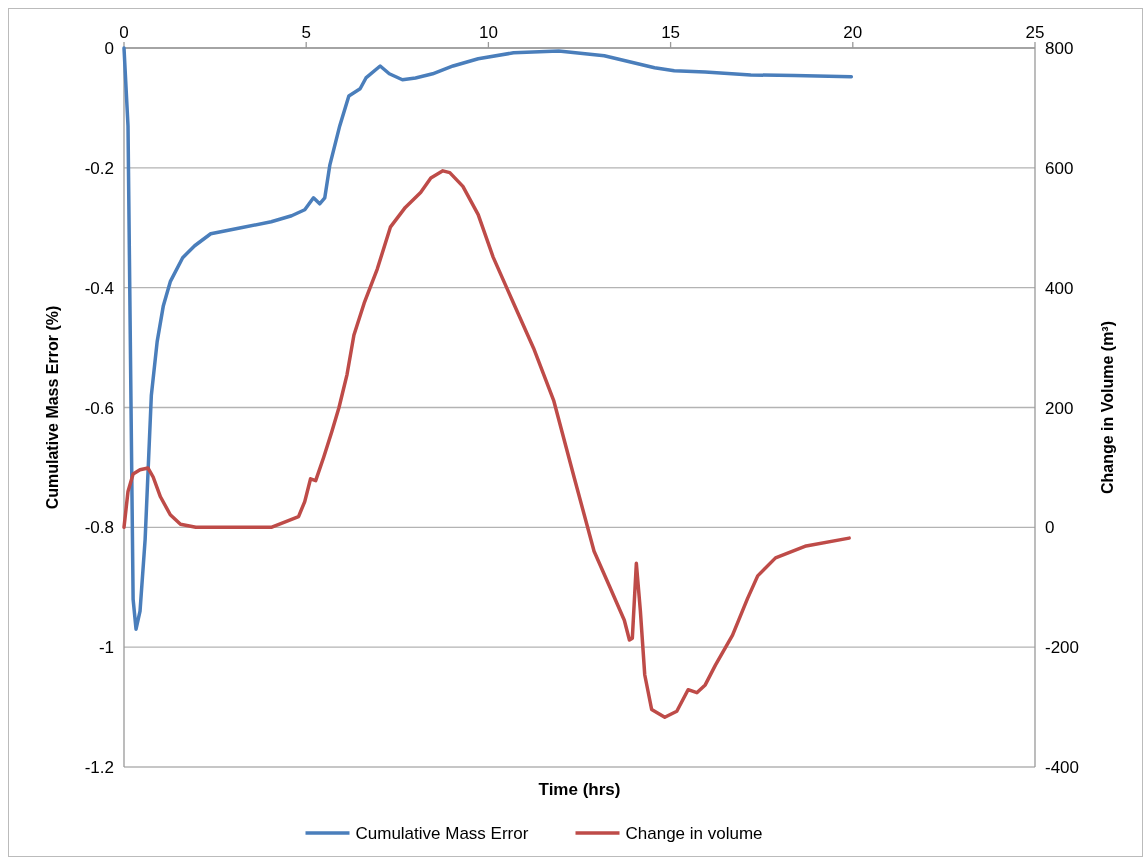  Describe the element at coordinates (109, 48) in the screenshot. I see `y-tick-label: 0` at that location.